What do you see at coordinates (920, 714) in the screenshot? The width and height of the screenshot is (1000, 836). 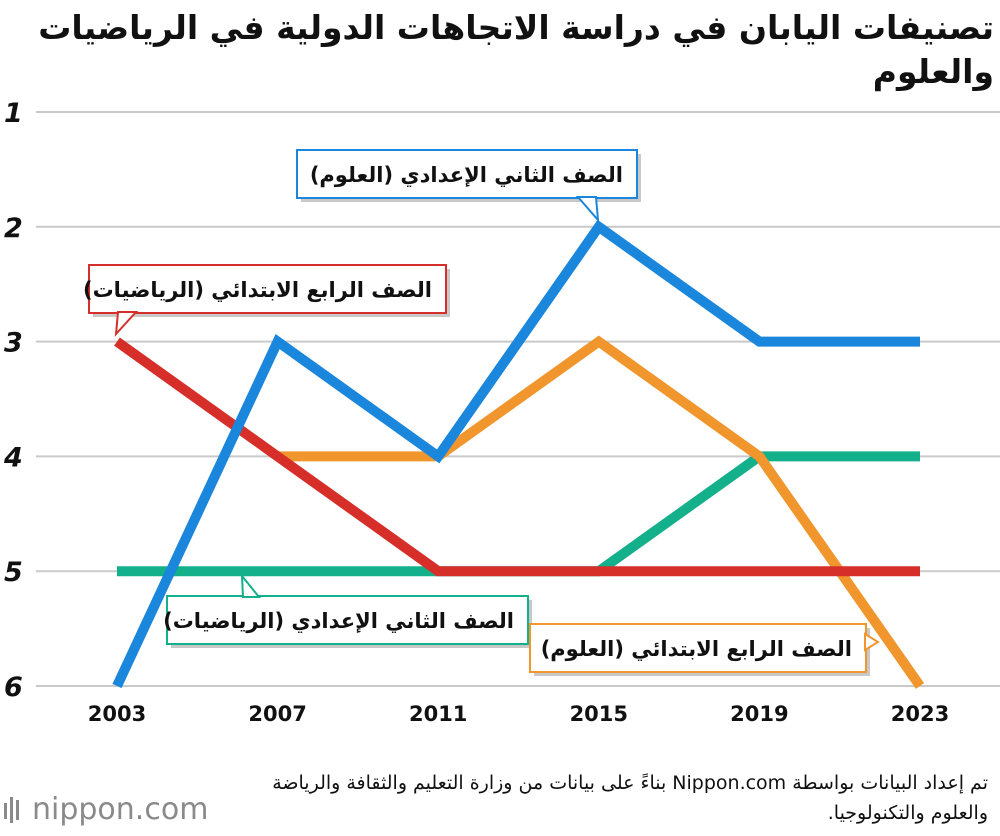 I see `x-tick-label: 2023` at bounding box center [920, 714].